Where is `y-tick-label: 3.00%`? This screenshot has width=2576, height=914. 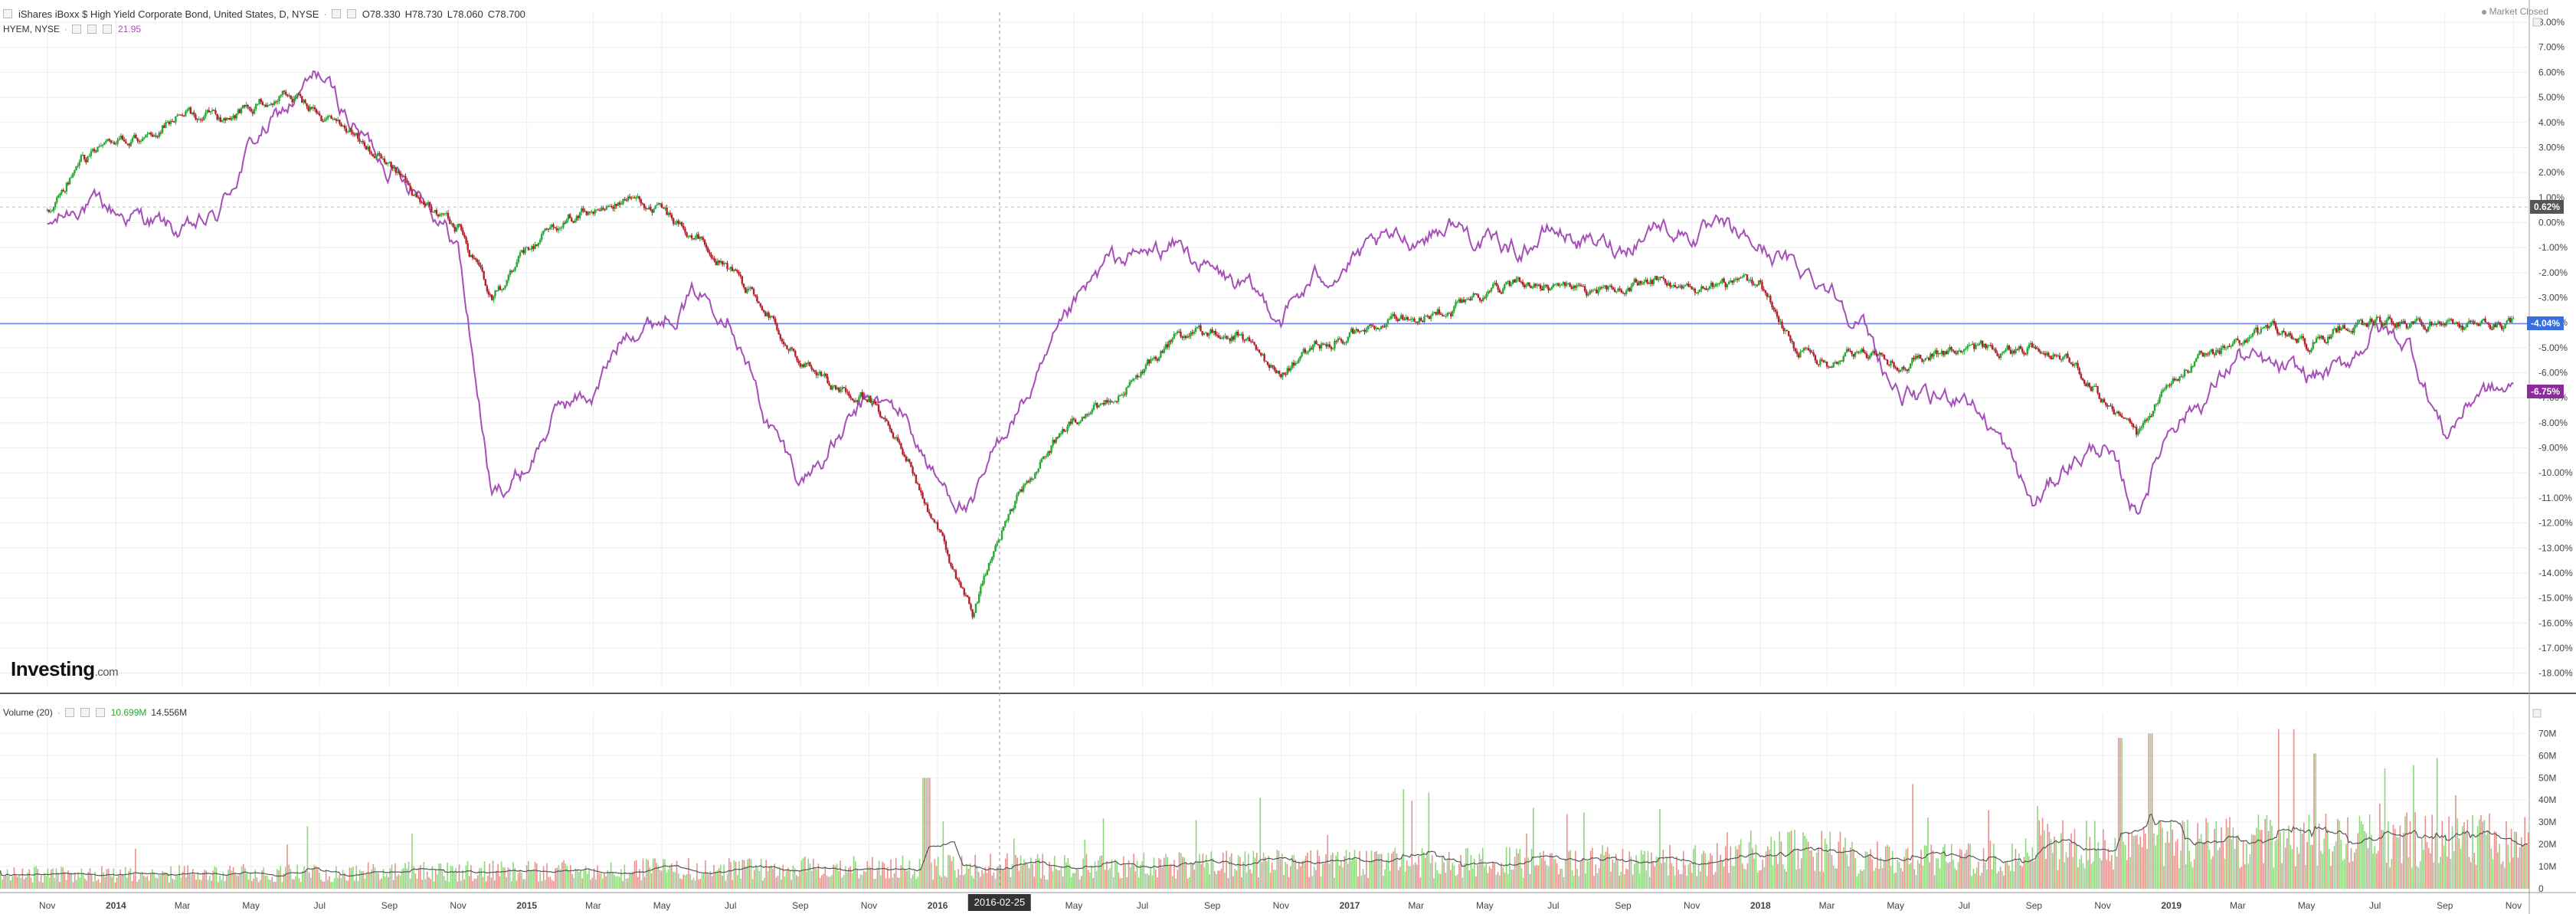 y-tick-label: 3.00% is located at coordinates (2551, 147).